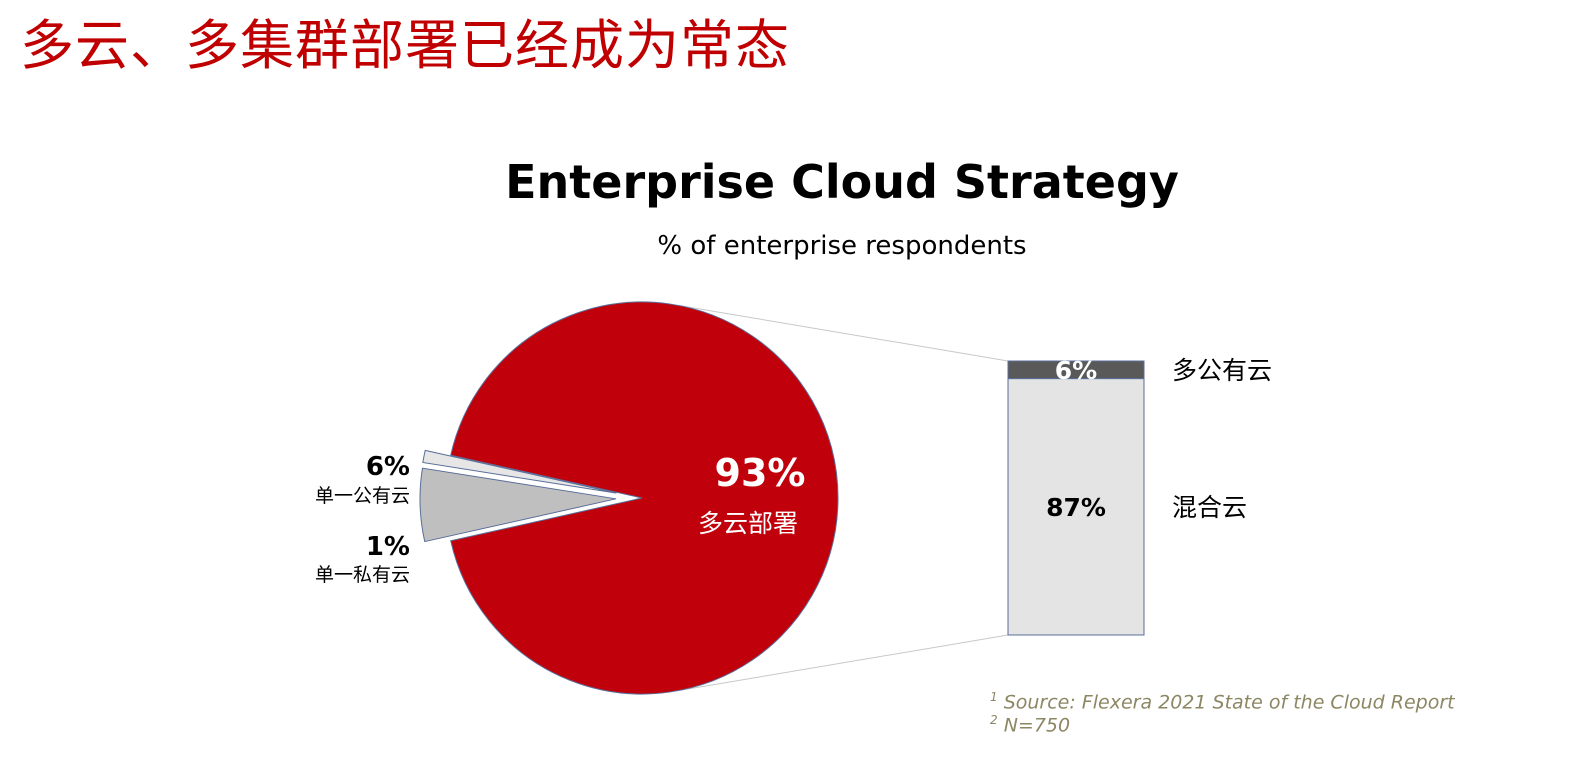 The width and height of the screenshot is (1596, 781). I want to click on pie-category-label-single-public: 单一公有云, so click(362, 496).